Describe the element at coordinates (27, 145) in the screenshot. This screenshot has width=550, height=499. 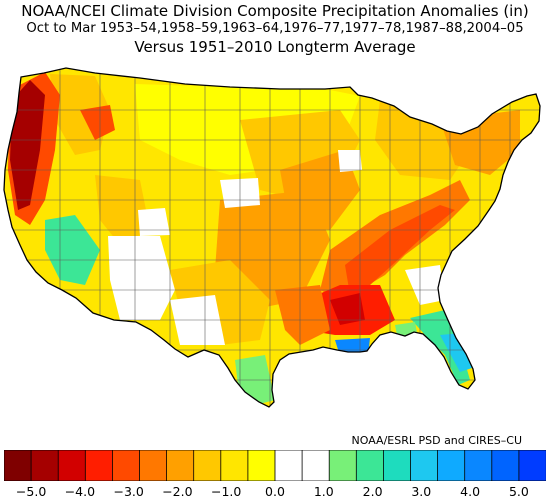
I see `extreme-dry-region` at that location.